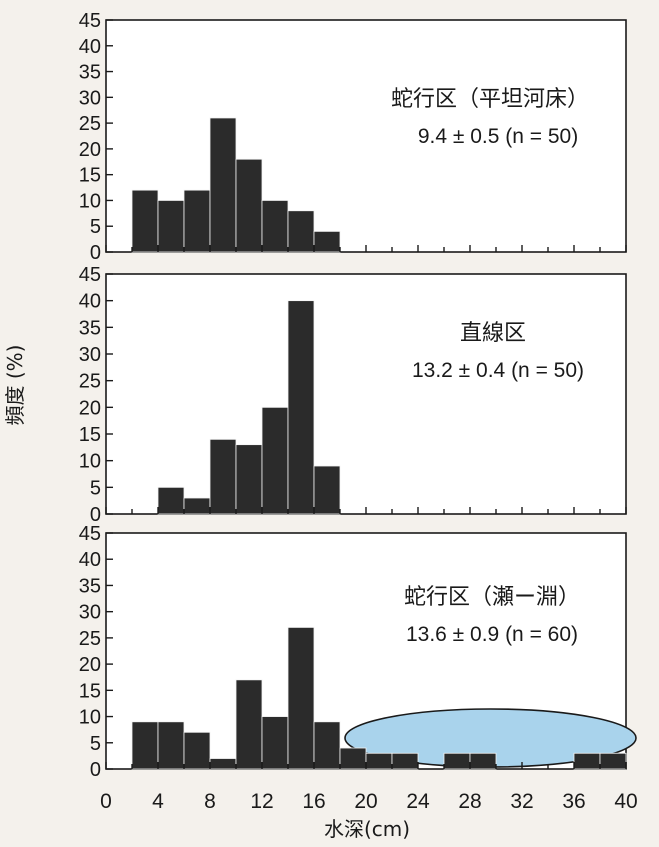 The image size is (659, 847). Describe the element at coordinates (573, 801) in the screenshot. I see `x-tick-label: 36` at that location.